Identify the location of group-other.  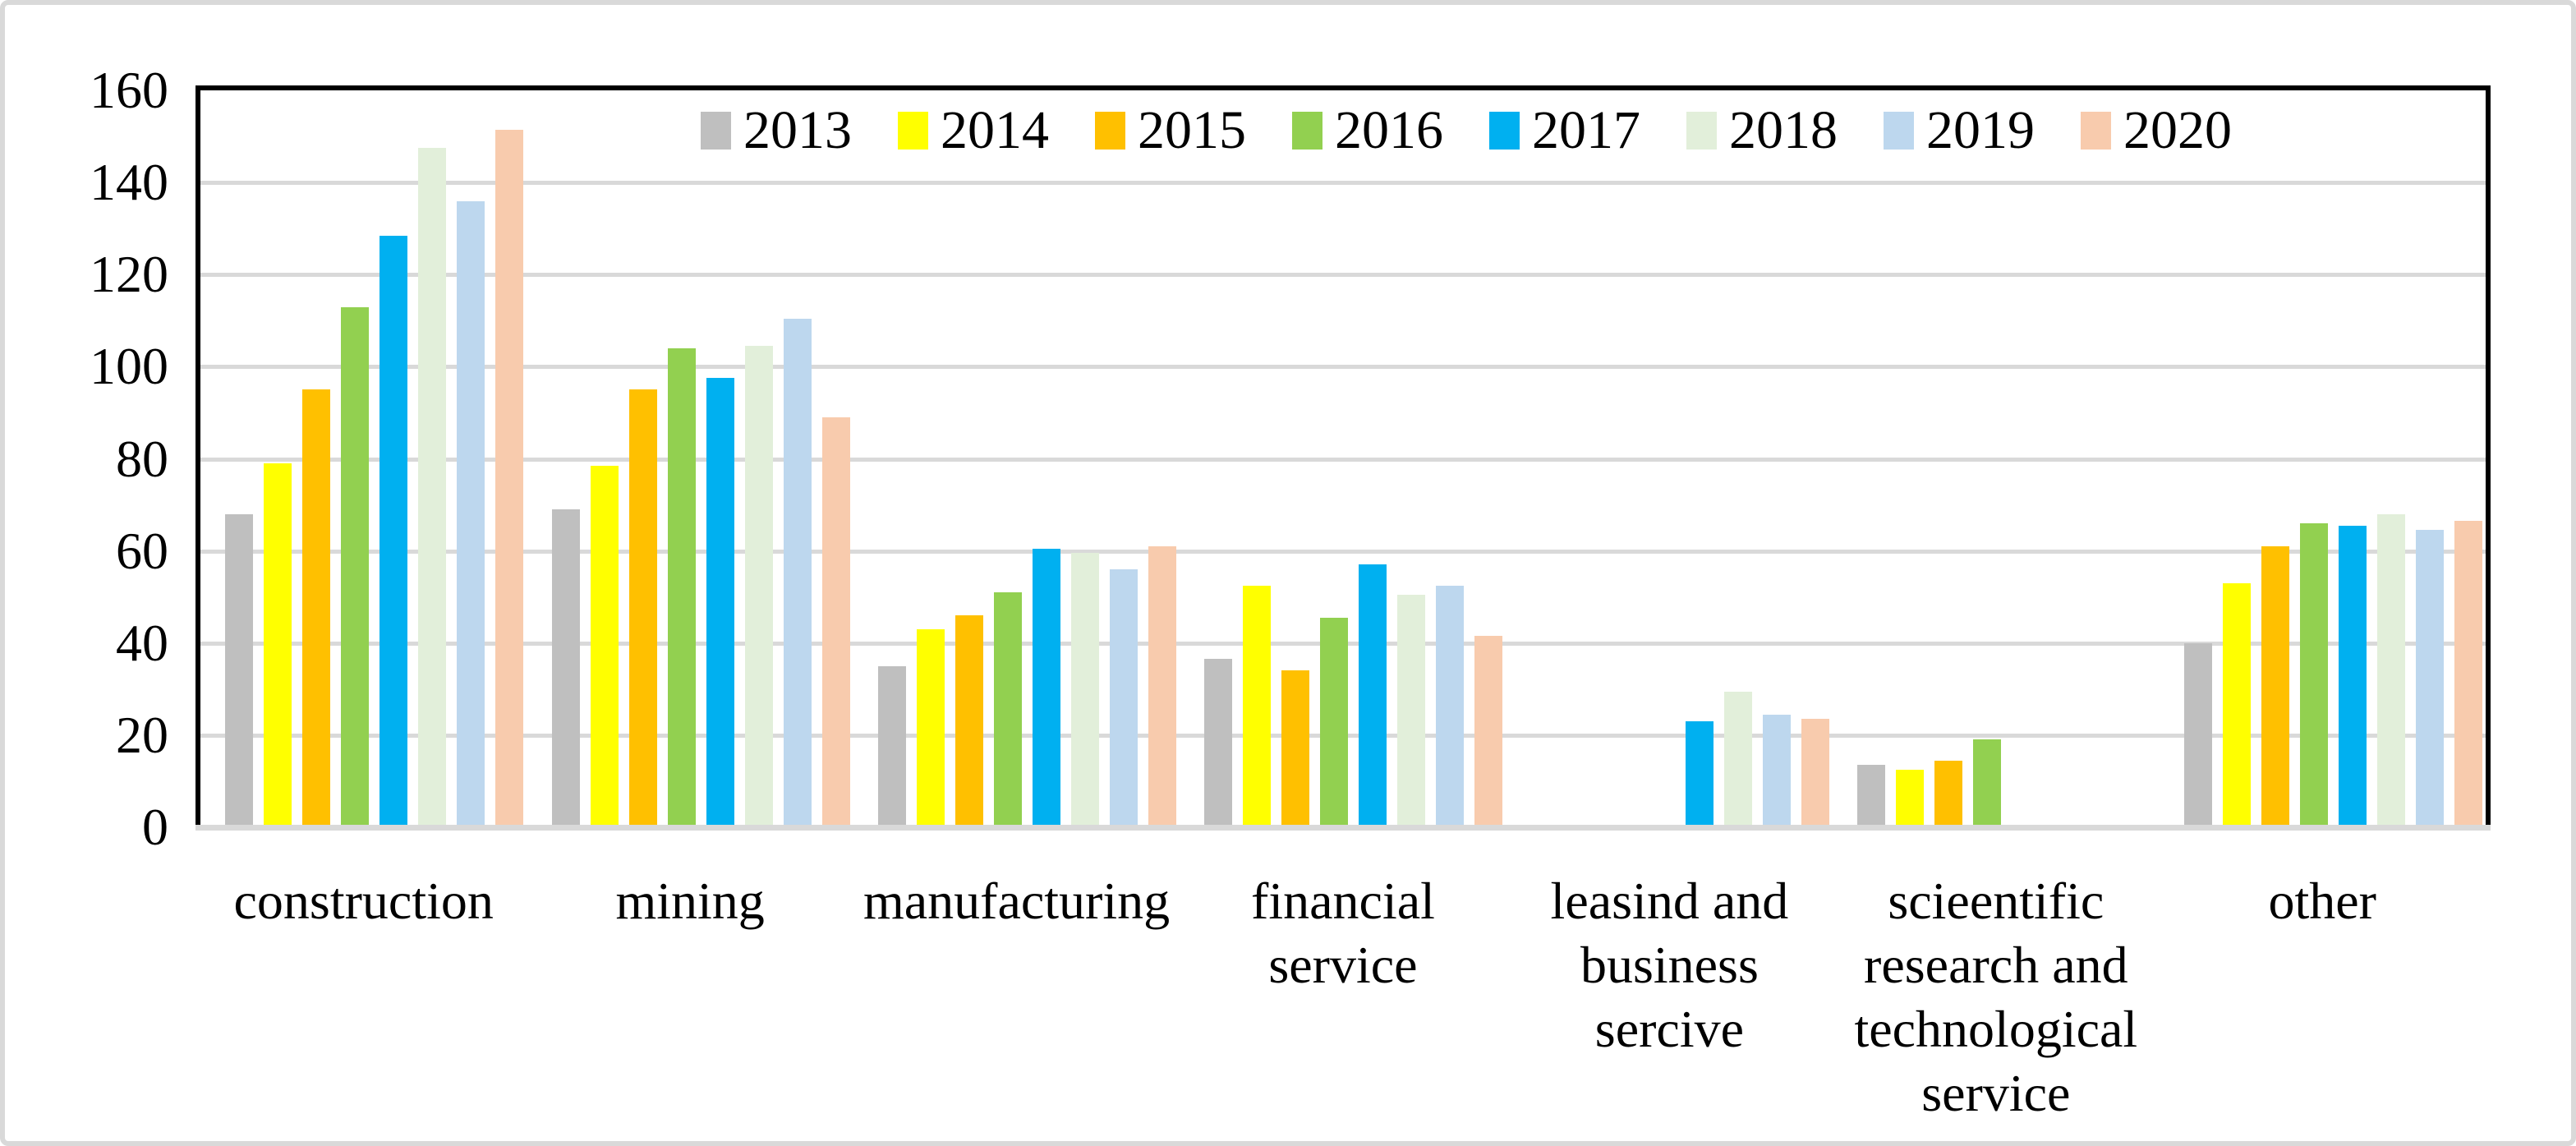
(2323, 458).